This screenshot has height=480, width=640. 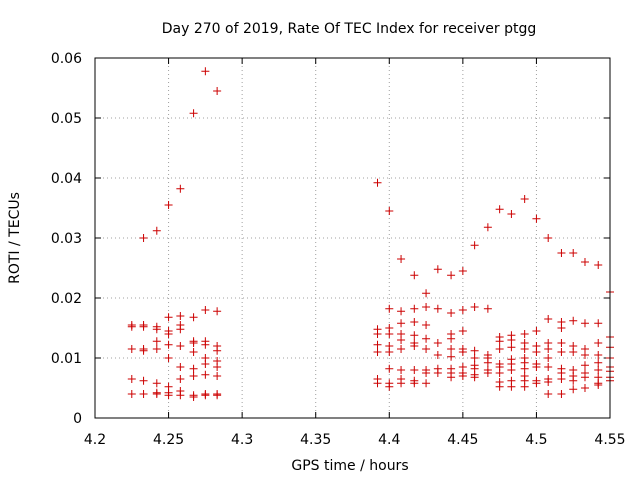 I want to click on x-tick-label: 4.3, so click(x=242, y=440).